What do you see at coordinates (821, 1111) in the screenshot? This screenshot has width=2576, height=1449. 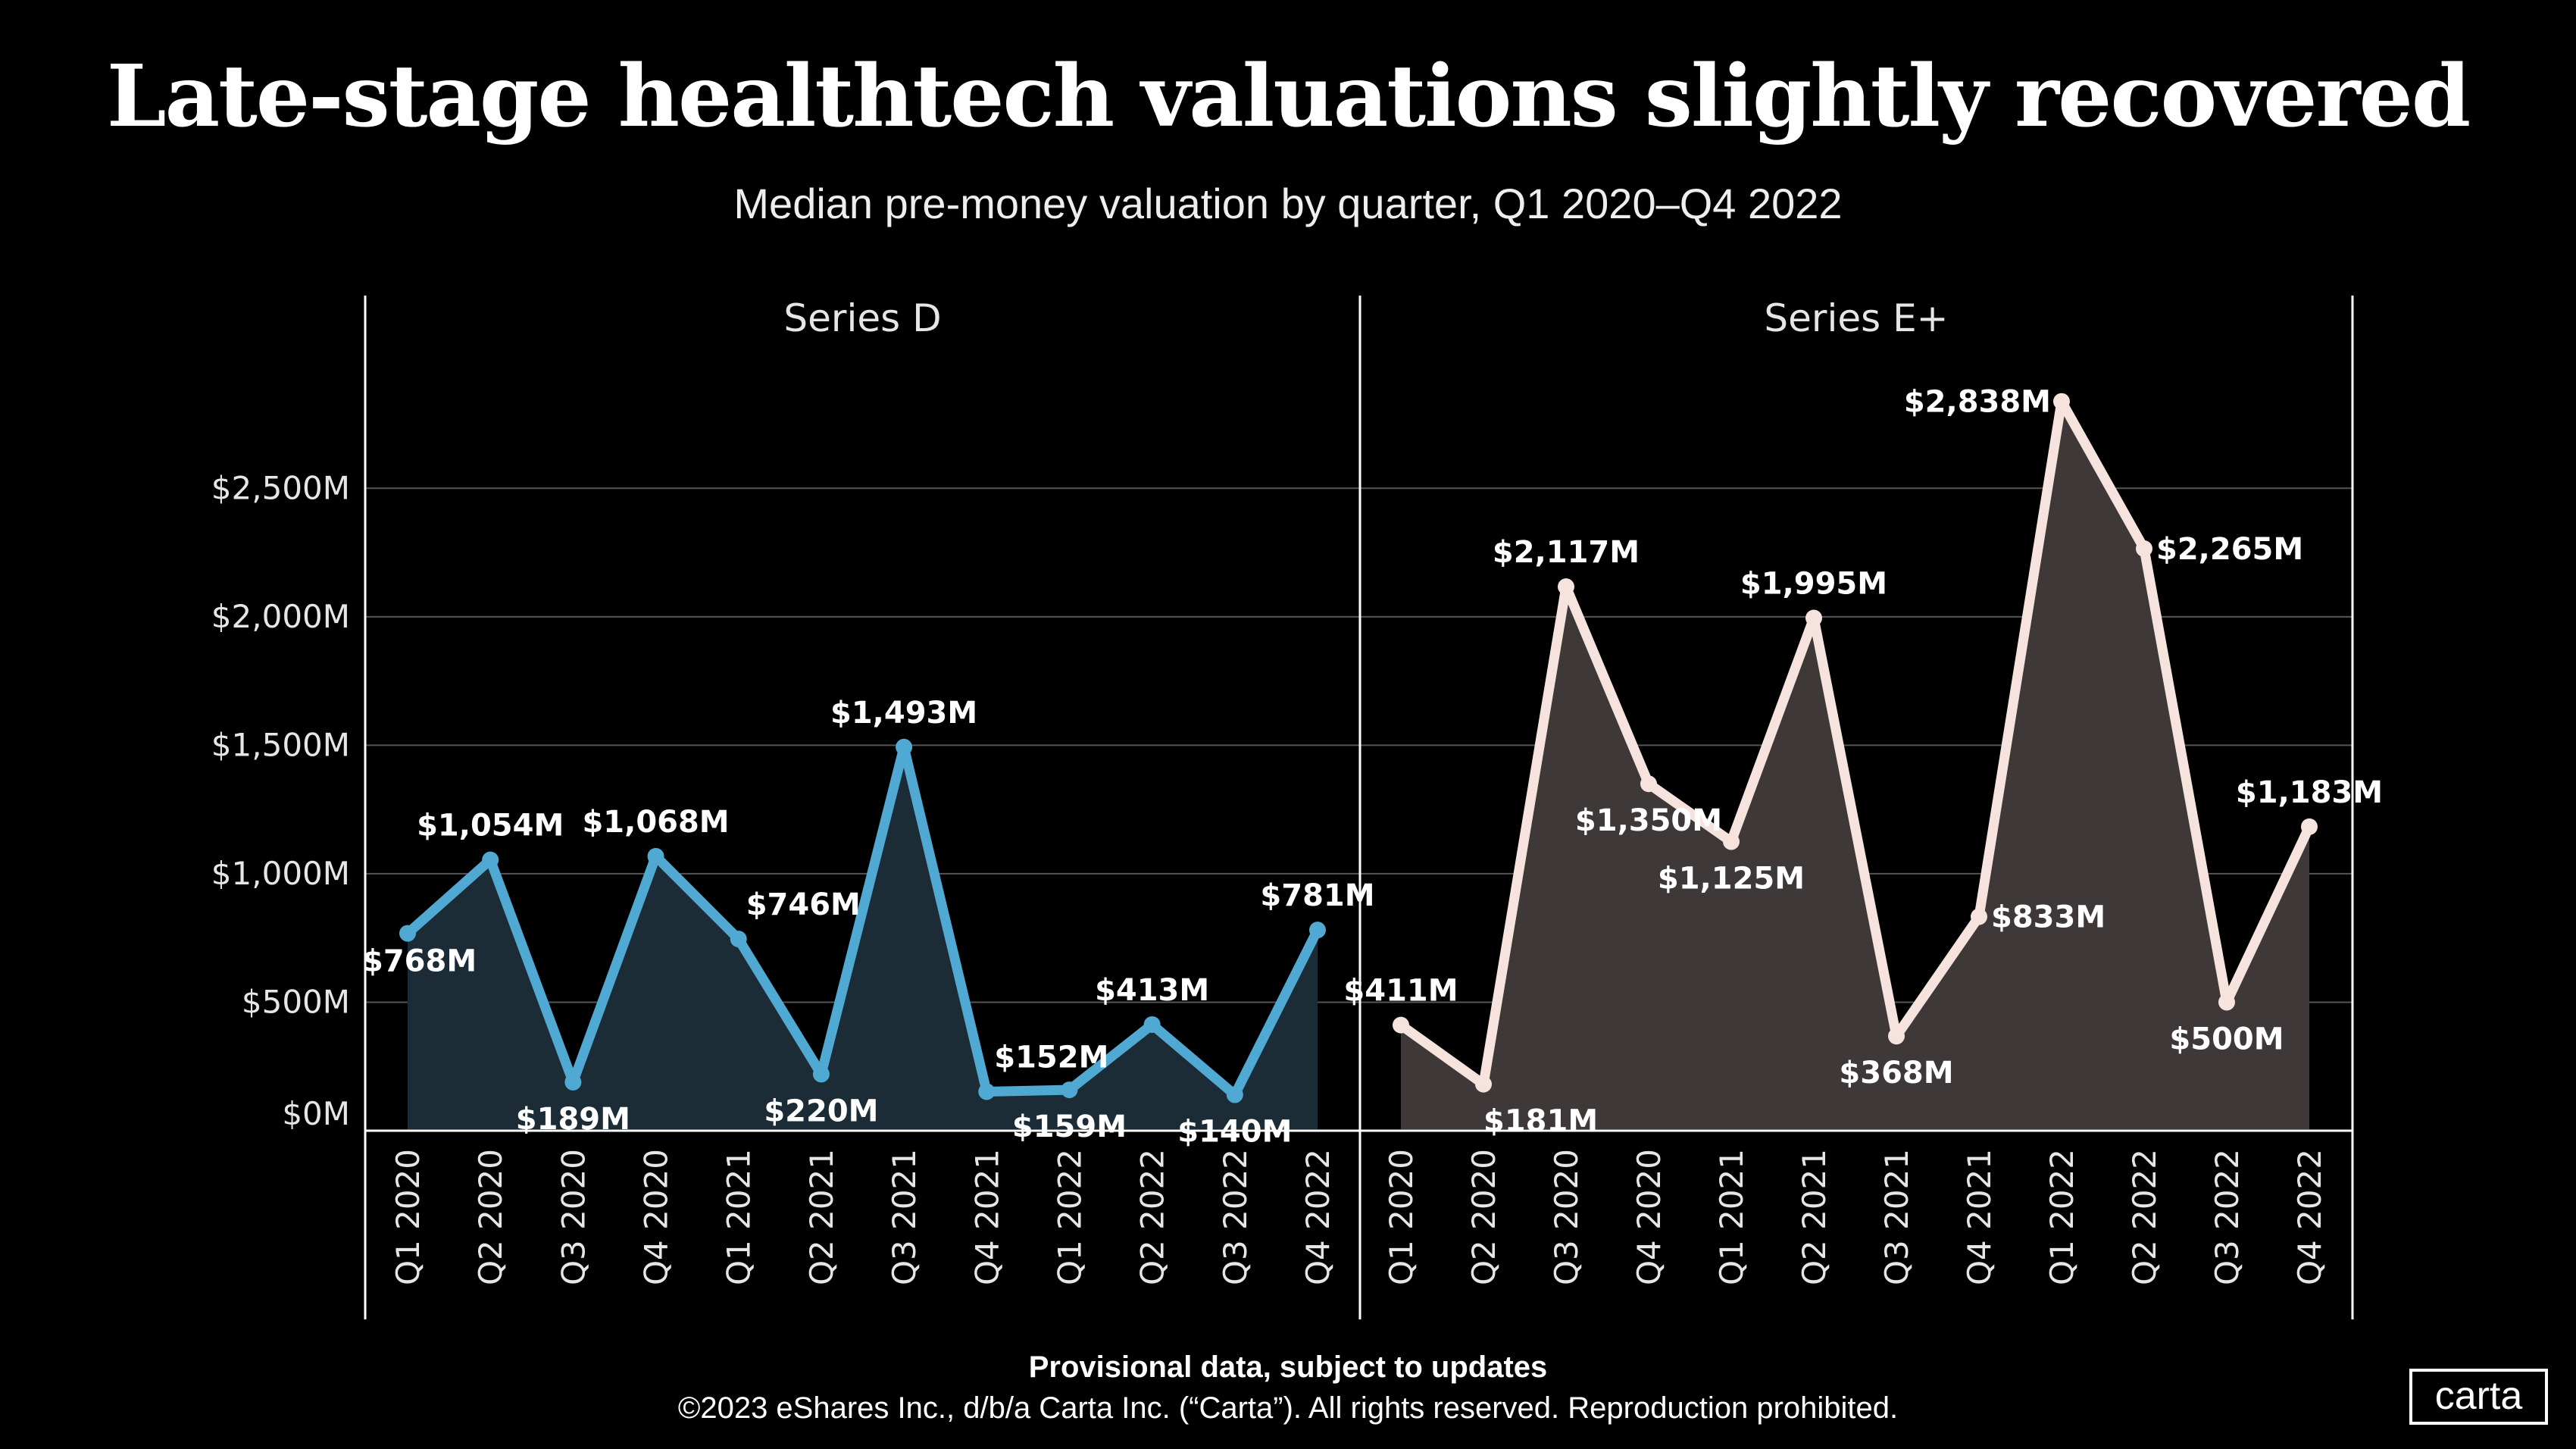 I see `data-label: $220M` at bounding box center [821, 1111].